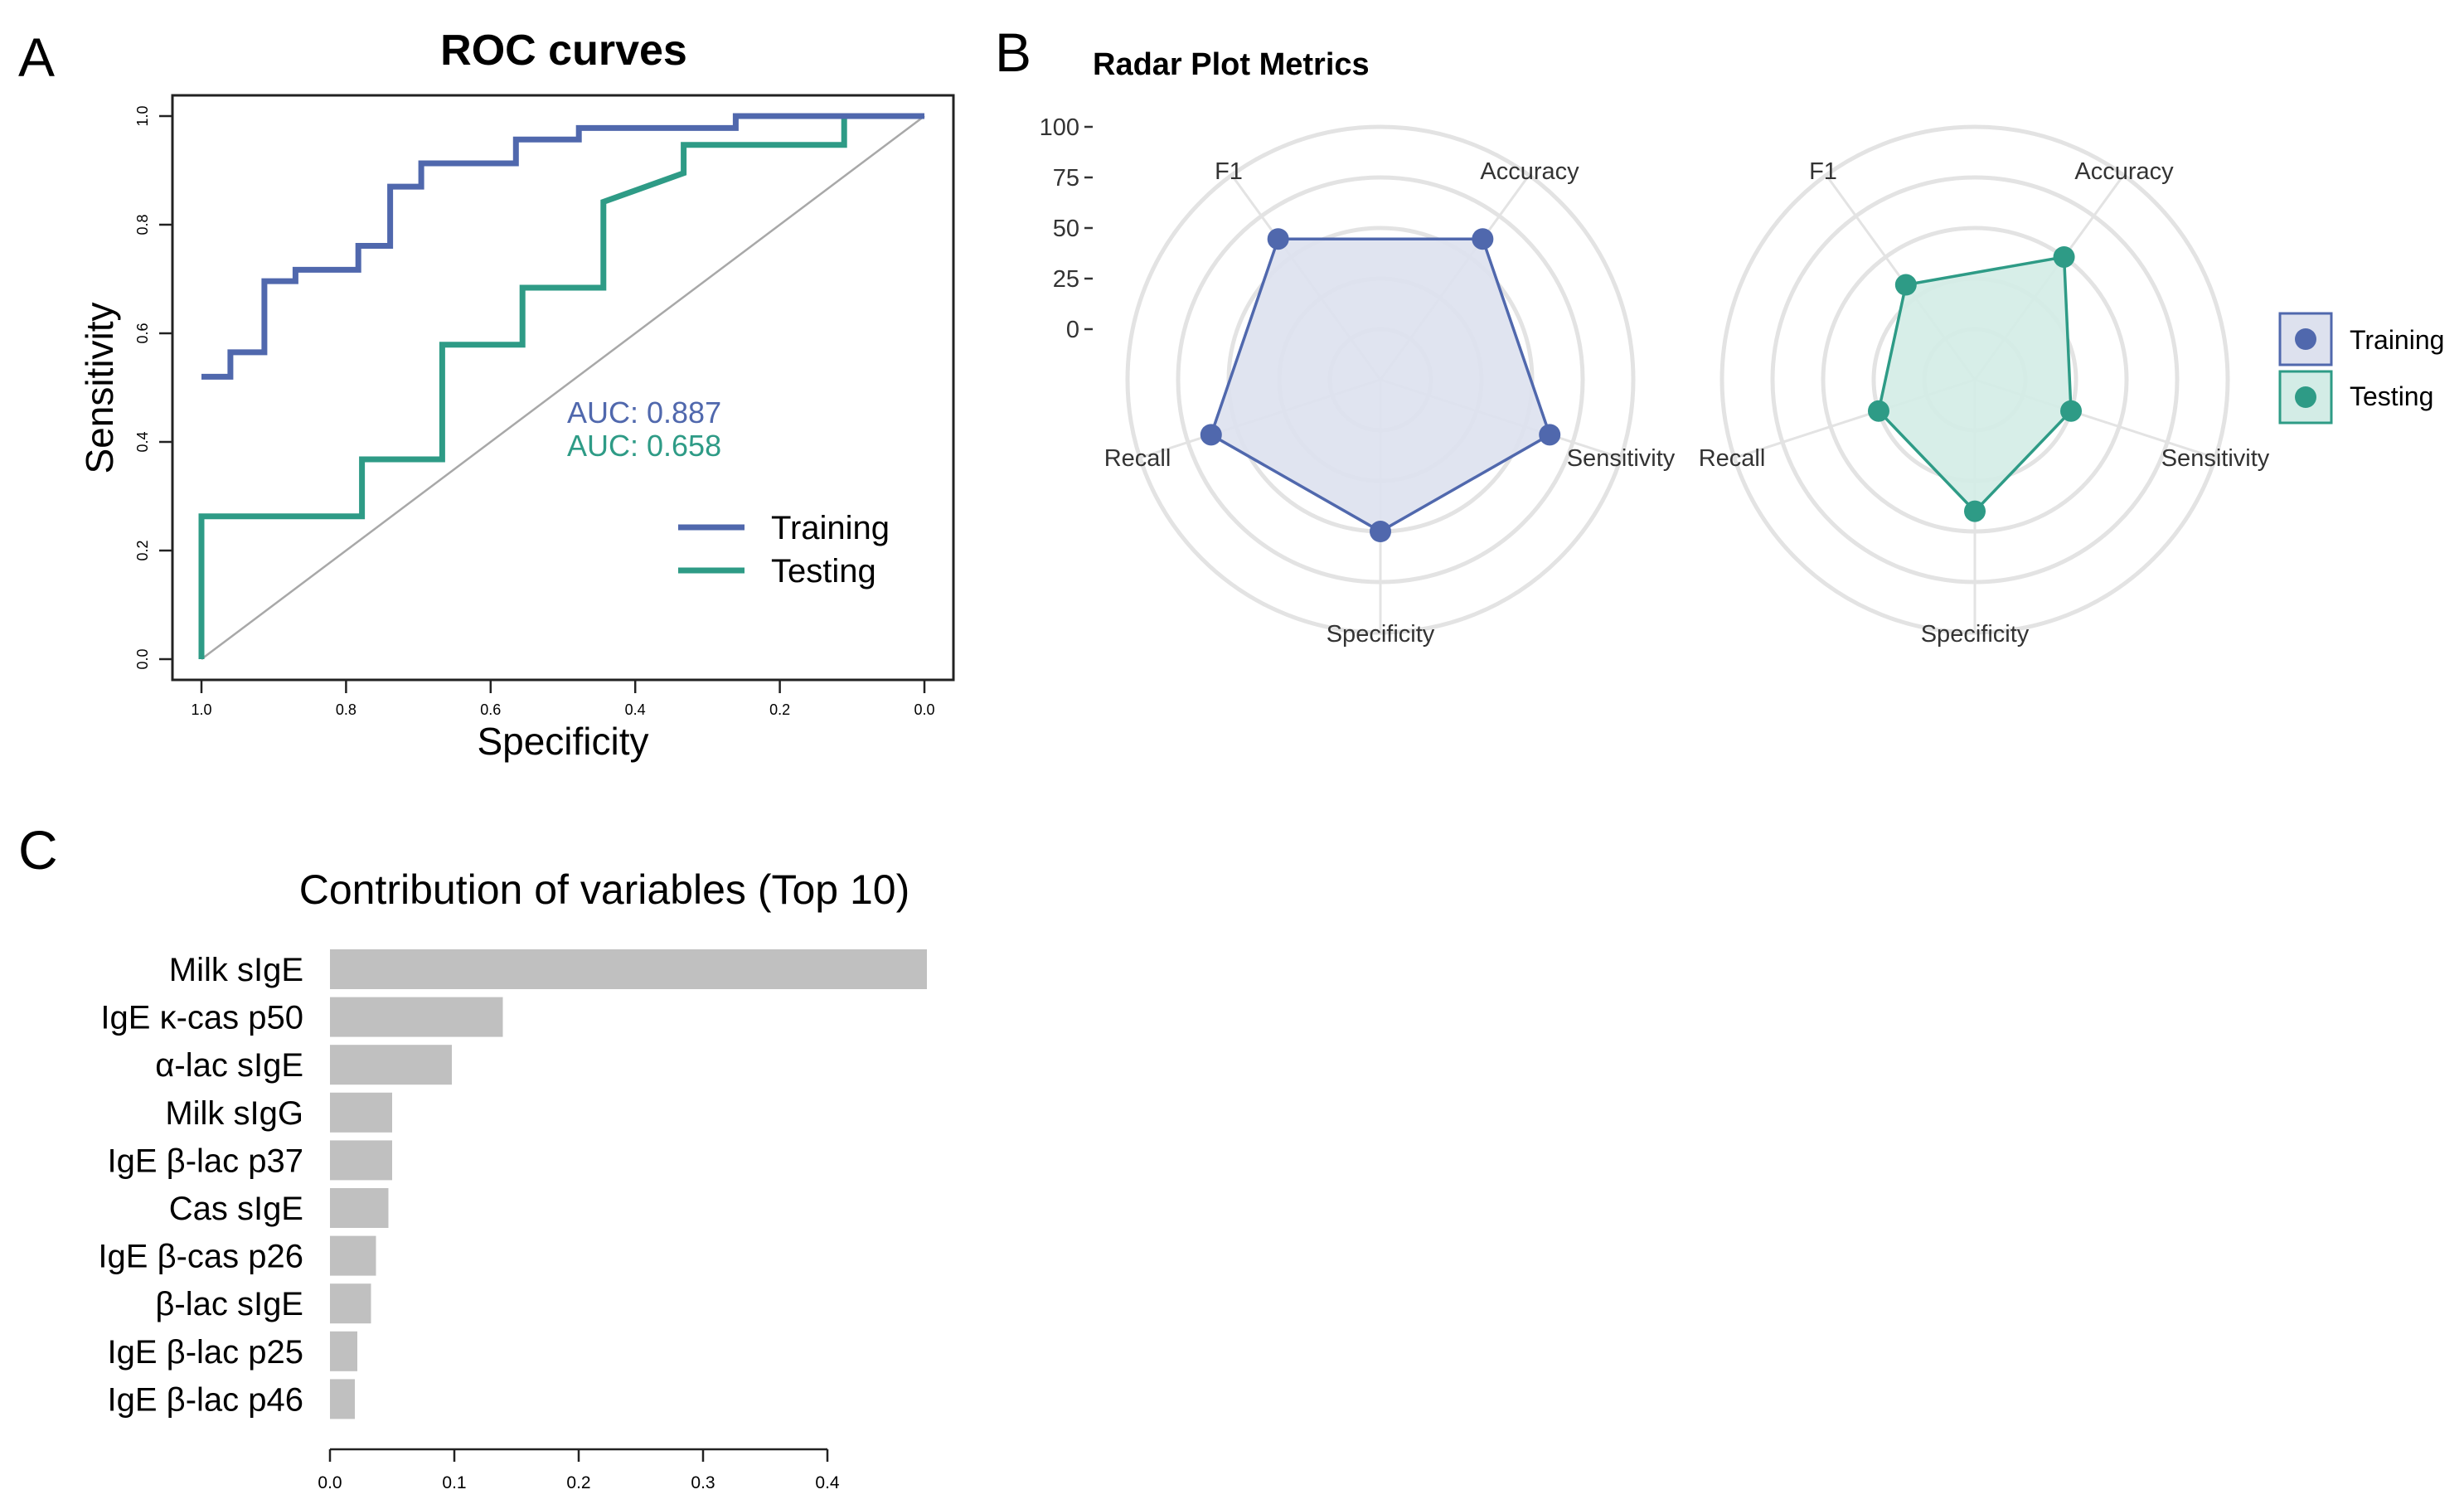 This screenshot has width=2464, height=1509. What do you see at coordinates (1621, 459) in the screenshot?
I see `radar-training-axis-label: Sensitivity` at bounding box center [1621, 459].